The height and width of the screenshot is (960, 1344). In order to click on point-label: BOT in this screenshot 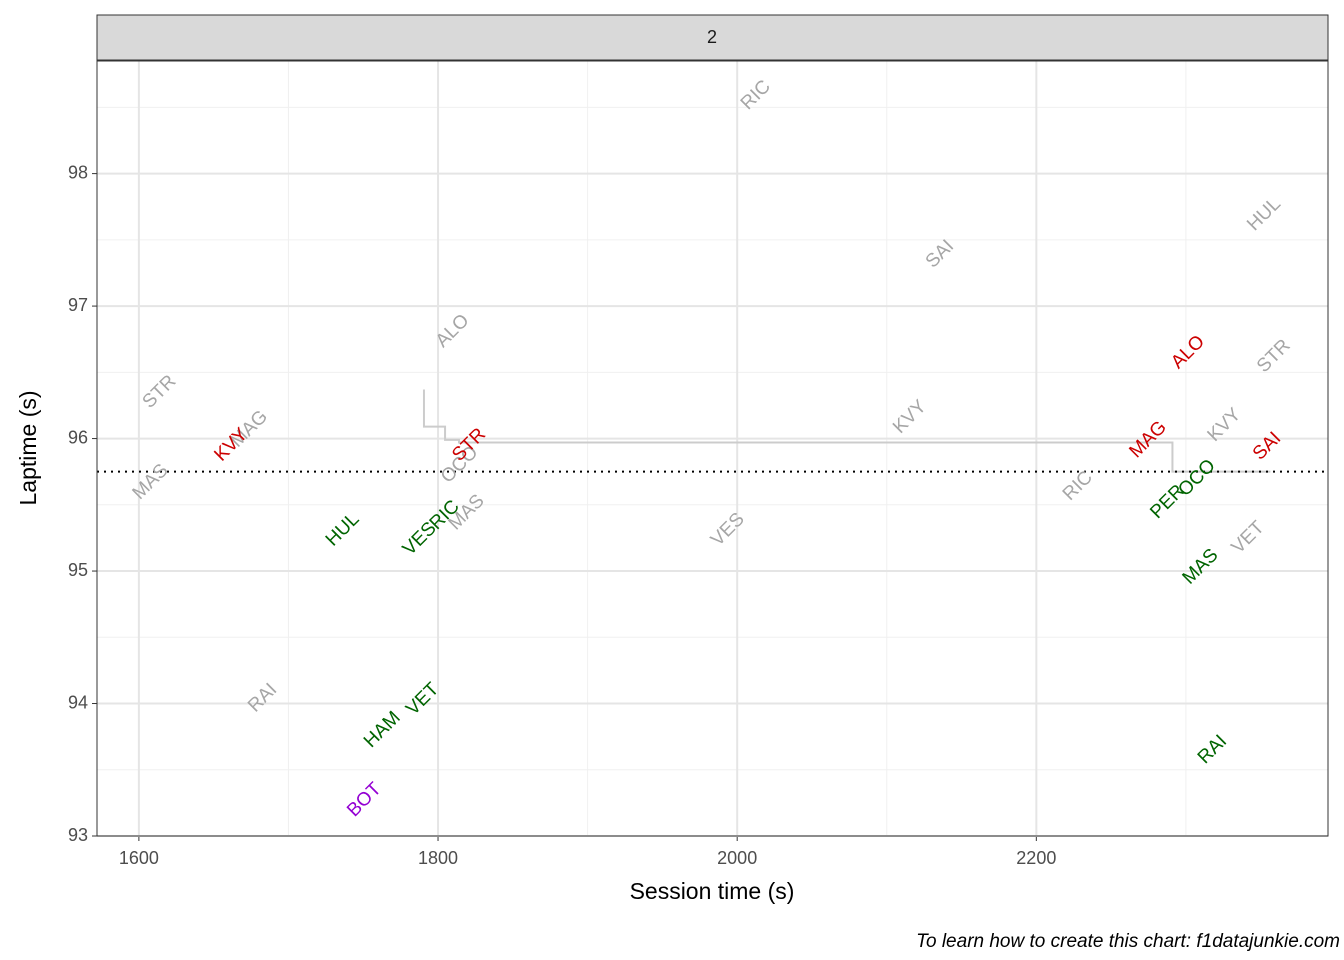, I will do `click(364, 799)`.